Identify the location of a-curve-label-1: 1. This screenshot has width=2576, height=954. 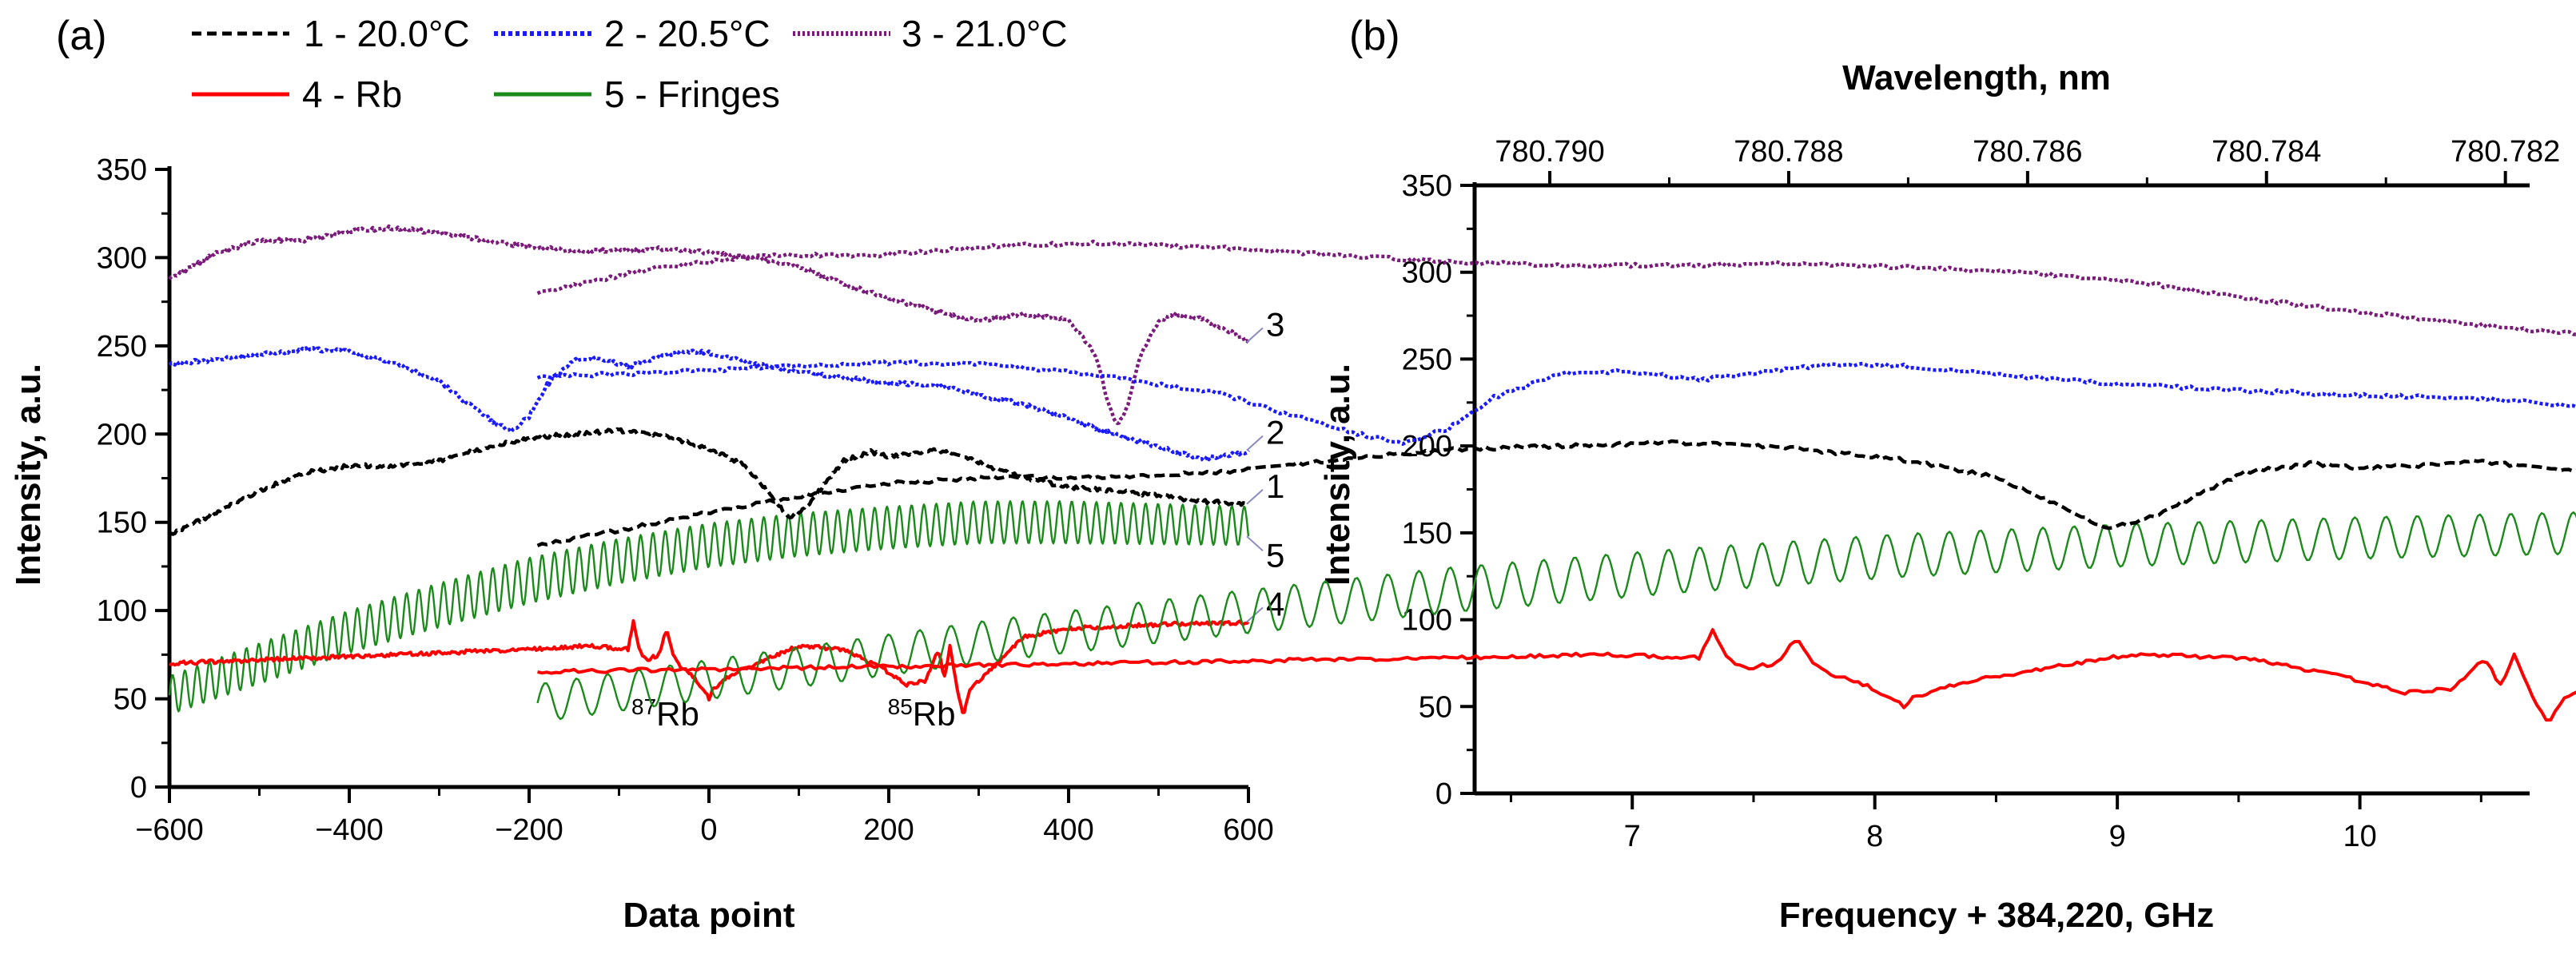
(1275, 486).